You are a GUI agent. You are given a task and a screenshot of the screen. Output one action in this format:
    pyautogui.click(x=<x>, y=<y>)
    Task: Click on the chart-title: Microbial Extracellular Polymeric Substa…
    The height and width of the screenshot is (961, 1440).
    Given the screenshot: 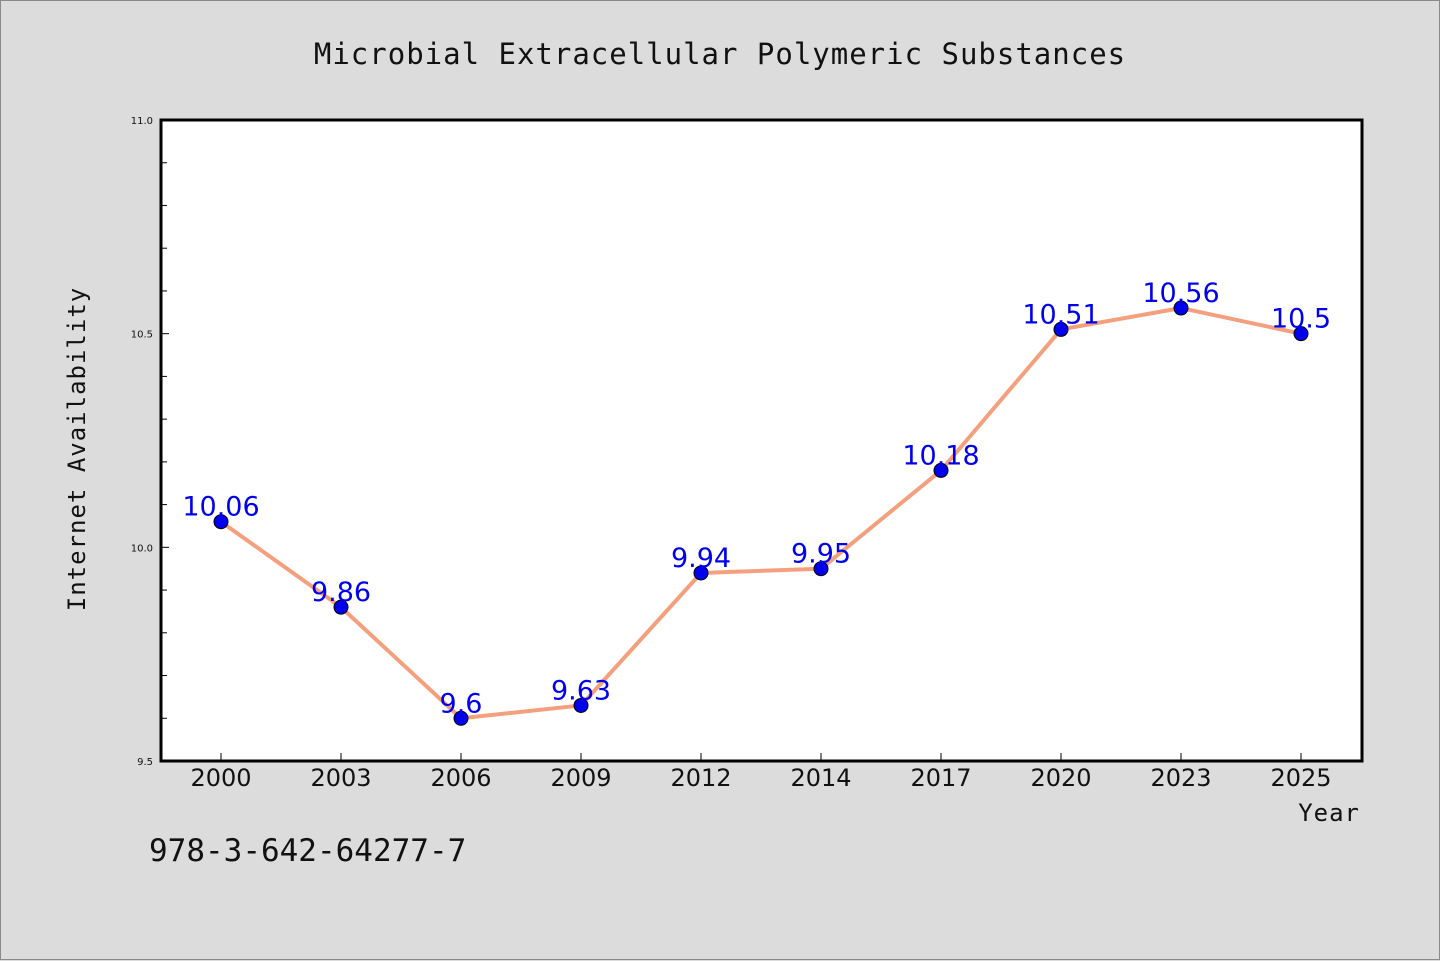 What is the action you would take?
    pyautogui.click(x=720, y=54)
    